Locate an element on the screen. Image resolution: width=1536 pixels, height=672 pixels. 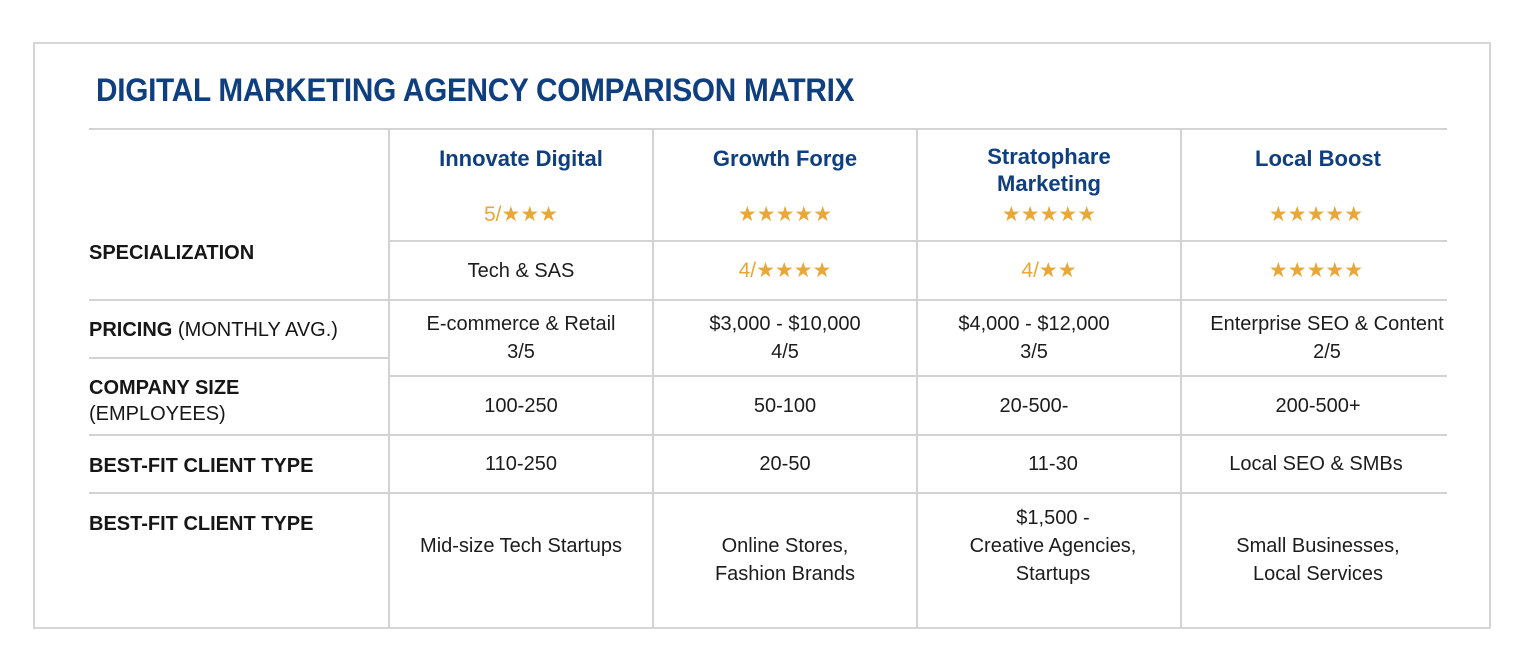
specialization-cell: Tech & SAS is located at coordinates (521, 270).